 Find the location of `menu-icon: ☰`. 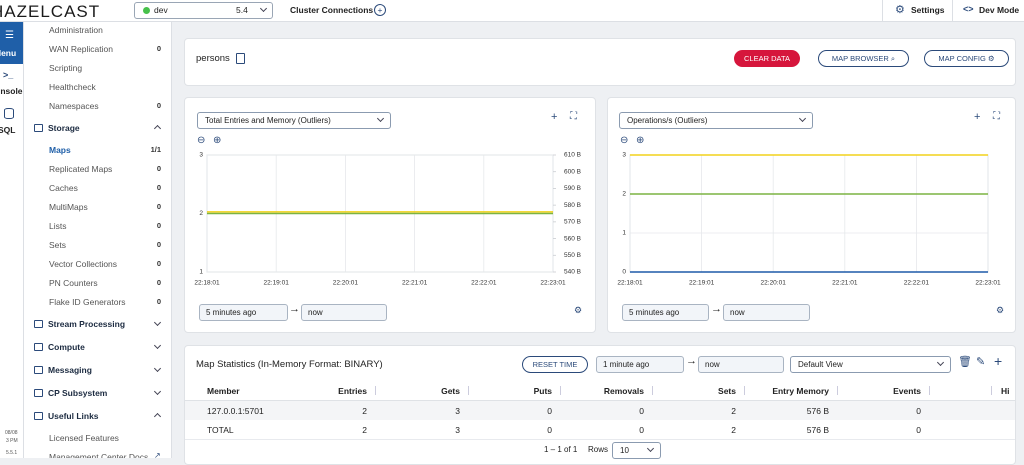

menu-icon: ☰ is located at coordinates (9, 35).